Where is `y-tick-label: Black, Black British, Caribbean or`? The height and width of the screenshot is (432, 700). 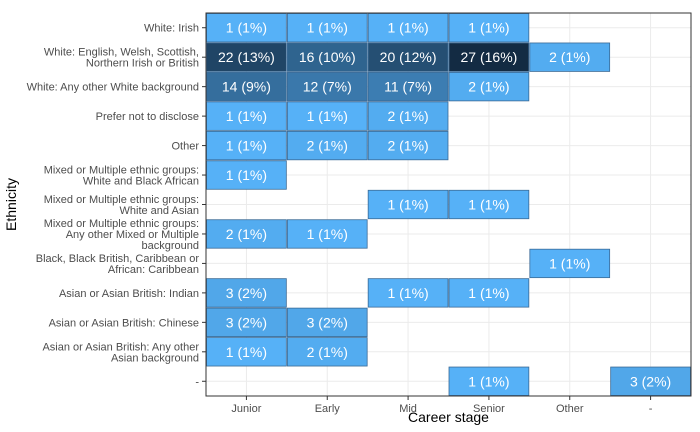 y-tick-label: Black, Black British, Caribbean or is located at coordinates (118, 259).